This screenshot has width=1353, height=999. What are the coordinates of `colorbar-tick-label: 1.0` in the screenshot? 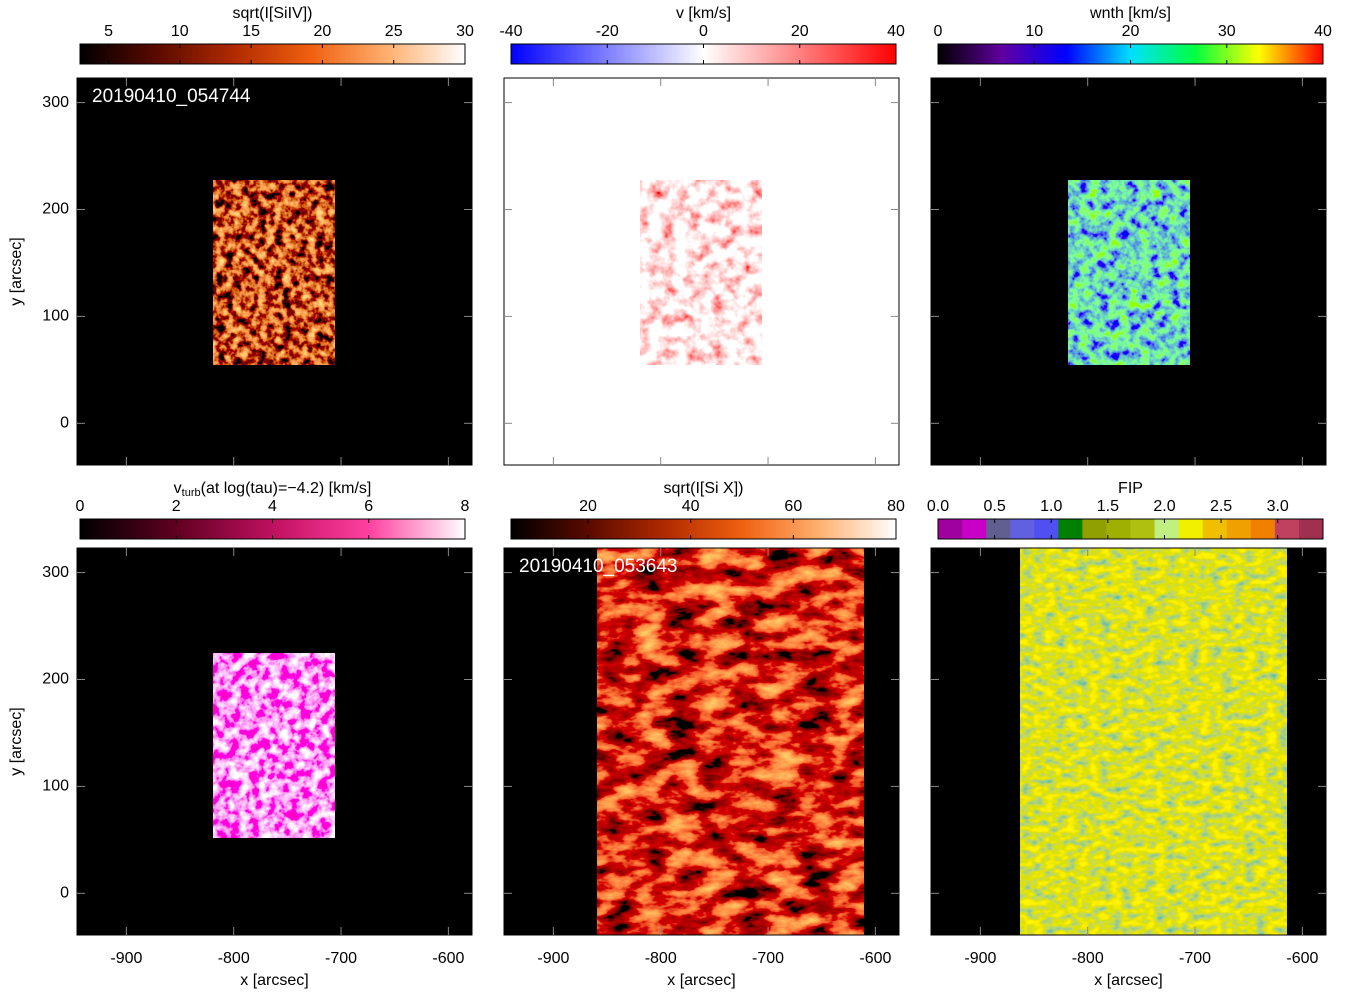 It's located at (1051, 506).